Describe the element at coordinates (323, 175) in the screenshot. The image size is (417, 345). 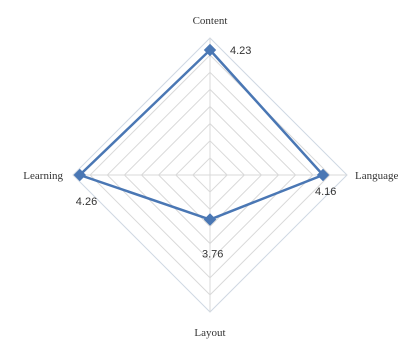
I see `data-point-language` at that location.